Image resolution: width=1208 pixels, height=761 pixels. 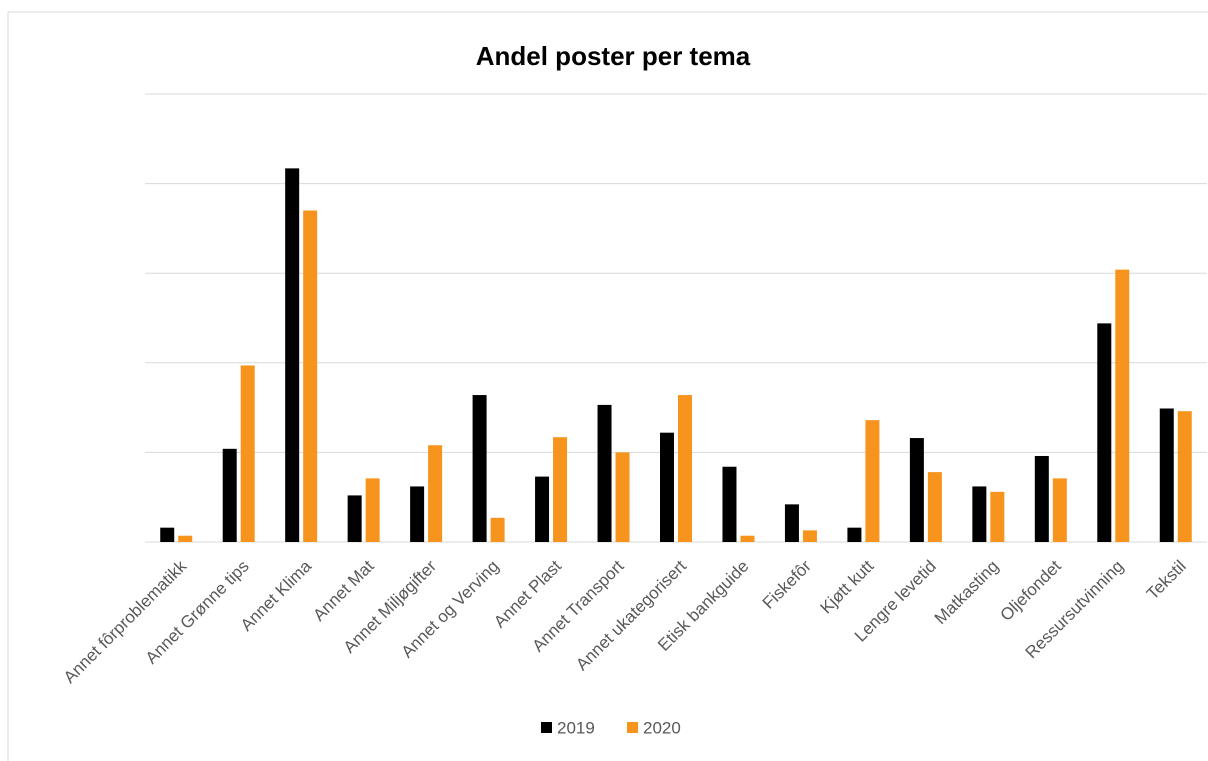 I want to click on chart-title: Andel poster per tema, so click(x=613, y=56).